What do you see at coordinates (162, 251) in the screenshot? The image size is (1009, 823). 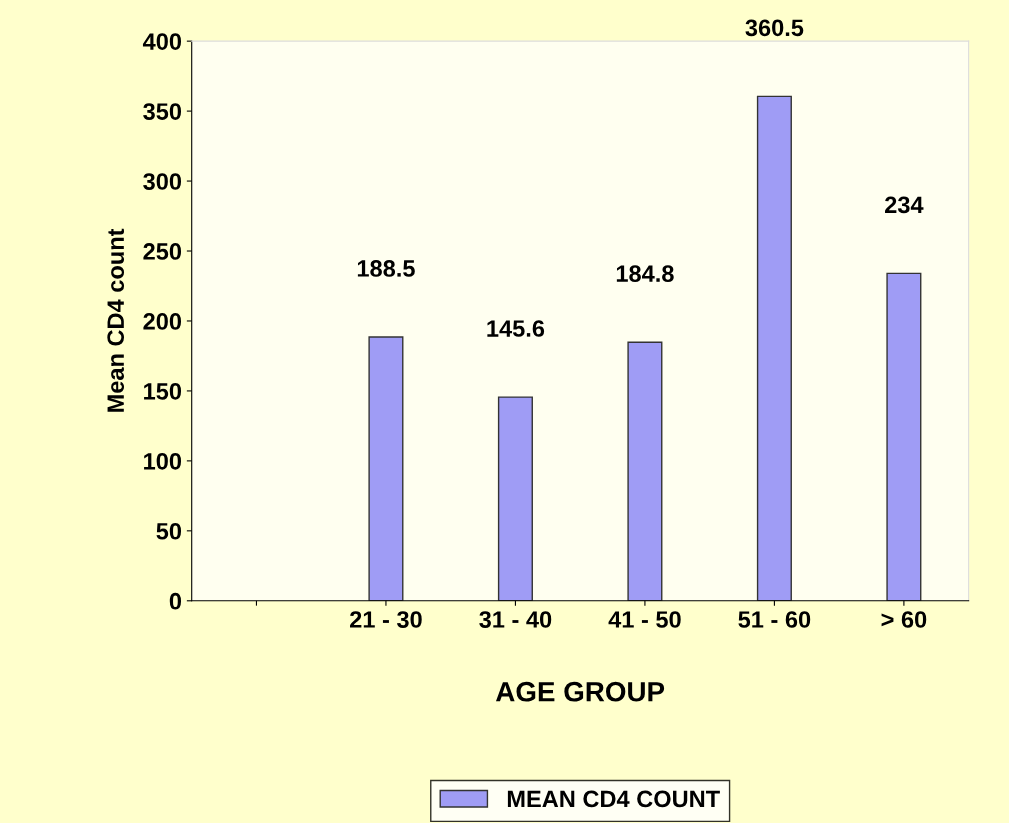 I see `y-tick-label: 250` at bounding box center [162, 251].